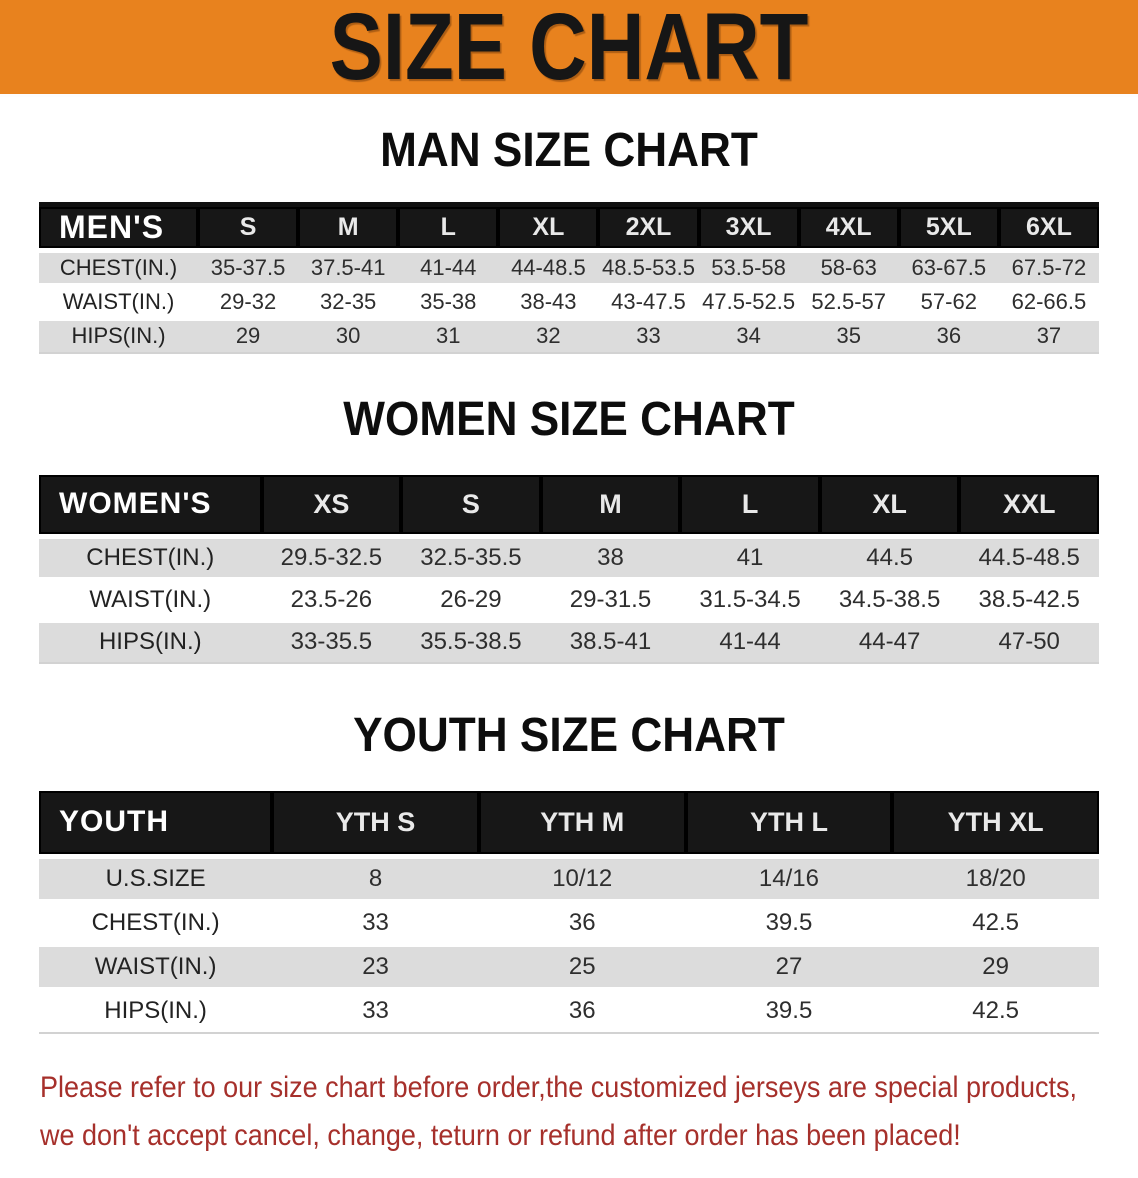 The height and width of the screenshot is (1178, 1138). What do you see at coordinates (995, 966) in the screenshot?
I see `youth-cell: 29` at bounding box center [995, 966].